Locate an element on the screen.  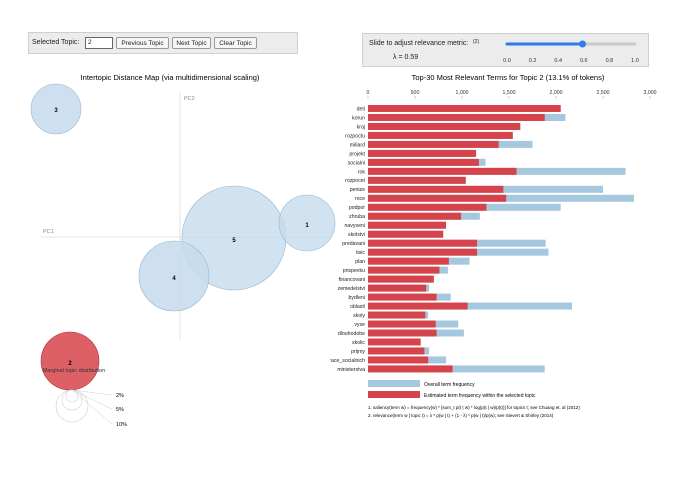
term-label: rok is located at coordinates (362, 172).